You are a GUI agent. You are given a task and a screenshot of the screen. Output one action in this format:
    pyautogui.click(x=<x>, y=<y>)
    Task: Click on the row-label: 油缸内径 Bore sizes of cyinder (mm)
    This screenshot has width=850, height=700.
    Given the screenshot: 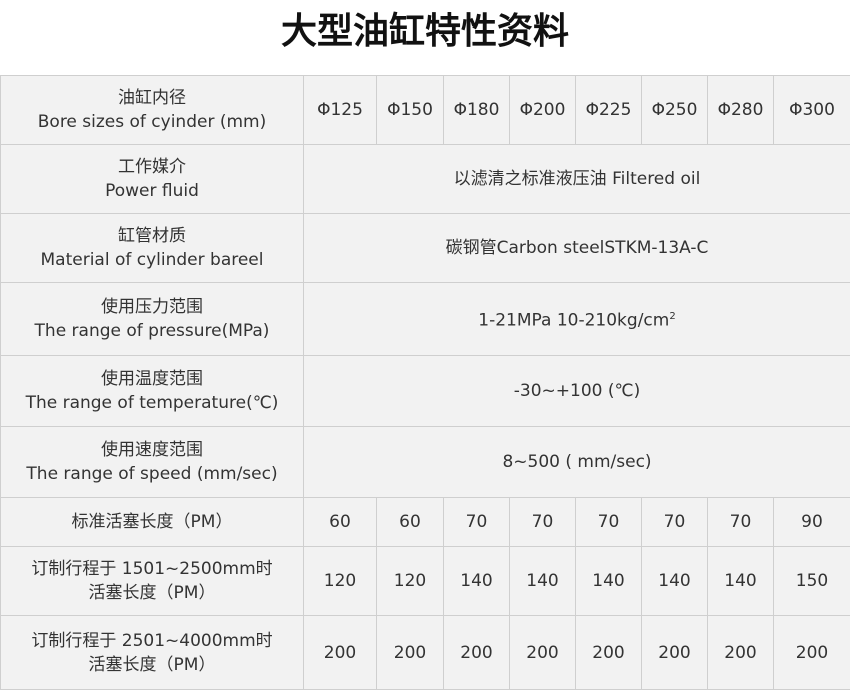 What is the action you would take?
    pyautogui.click(x=152, y=110)
    